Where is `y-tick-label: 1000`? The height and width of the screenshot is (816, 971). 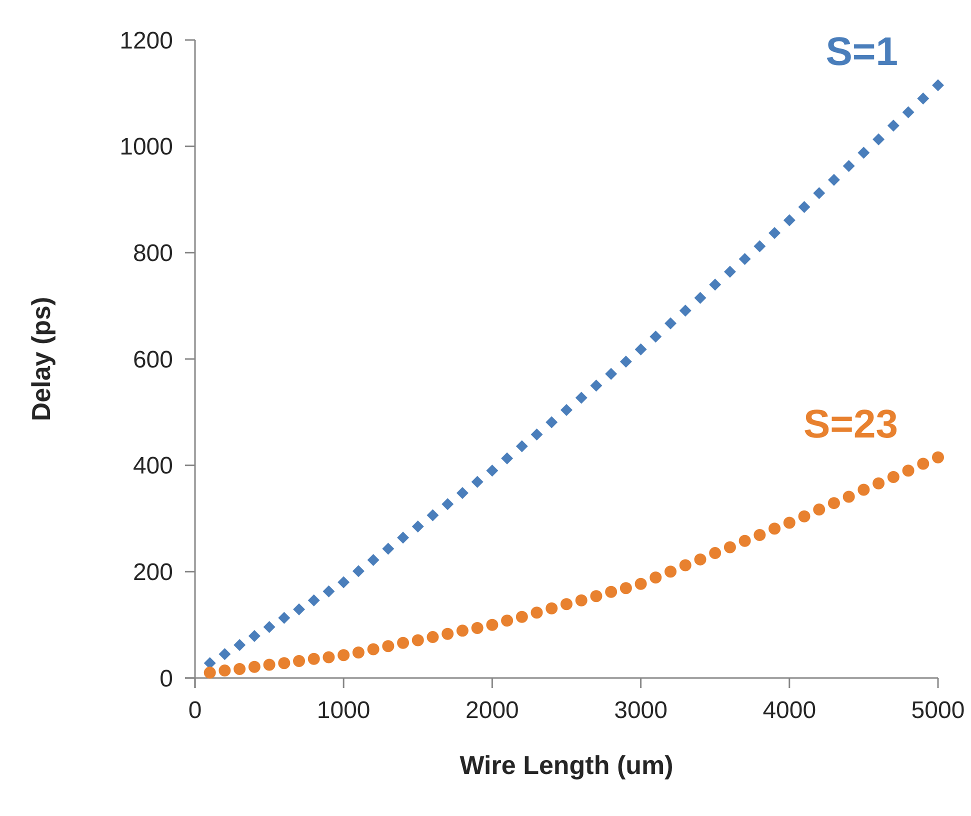 y-tick-label: 1000 is located at coordinates (146, 147).